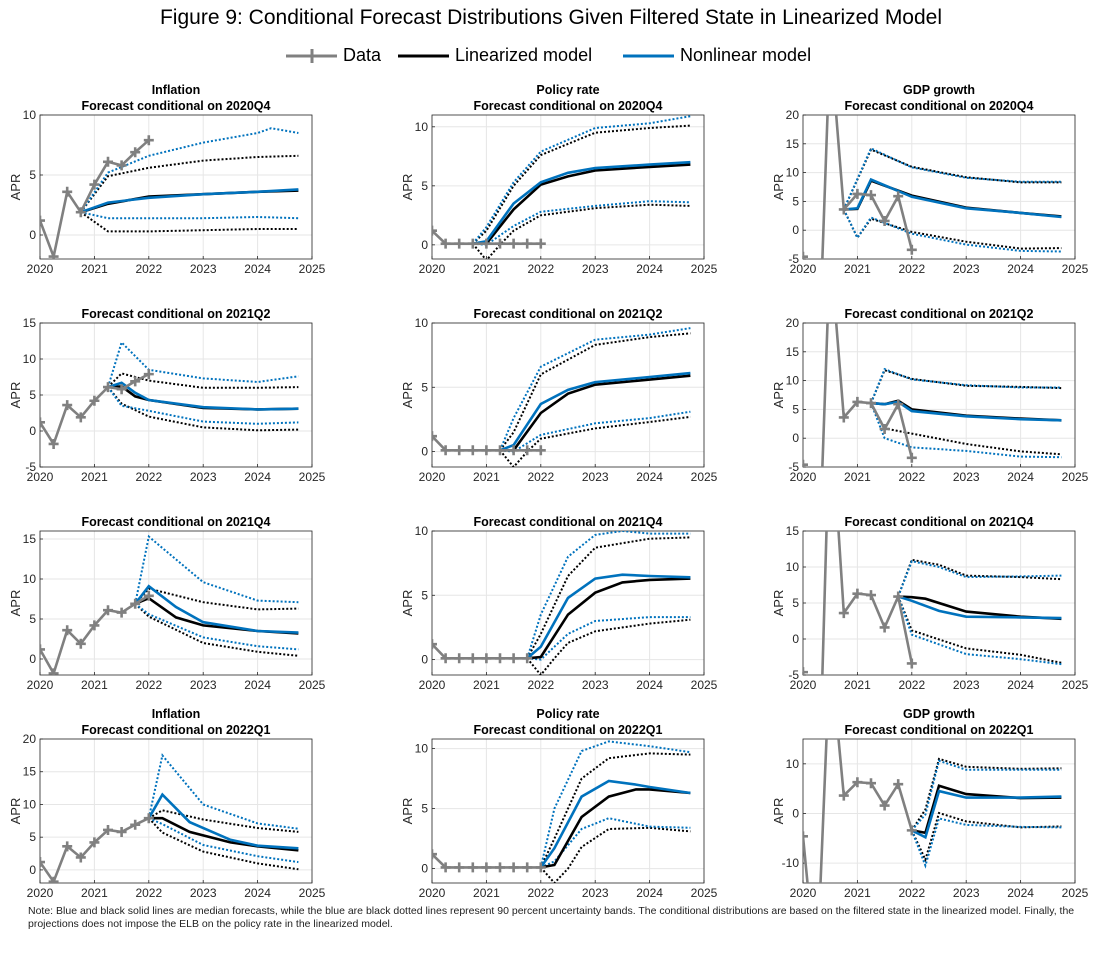 The height and width of the screenshot is (968, 1102). I want to click on y-tick-label: 15, so click(30, 772).